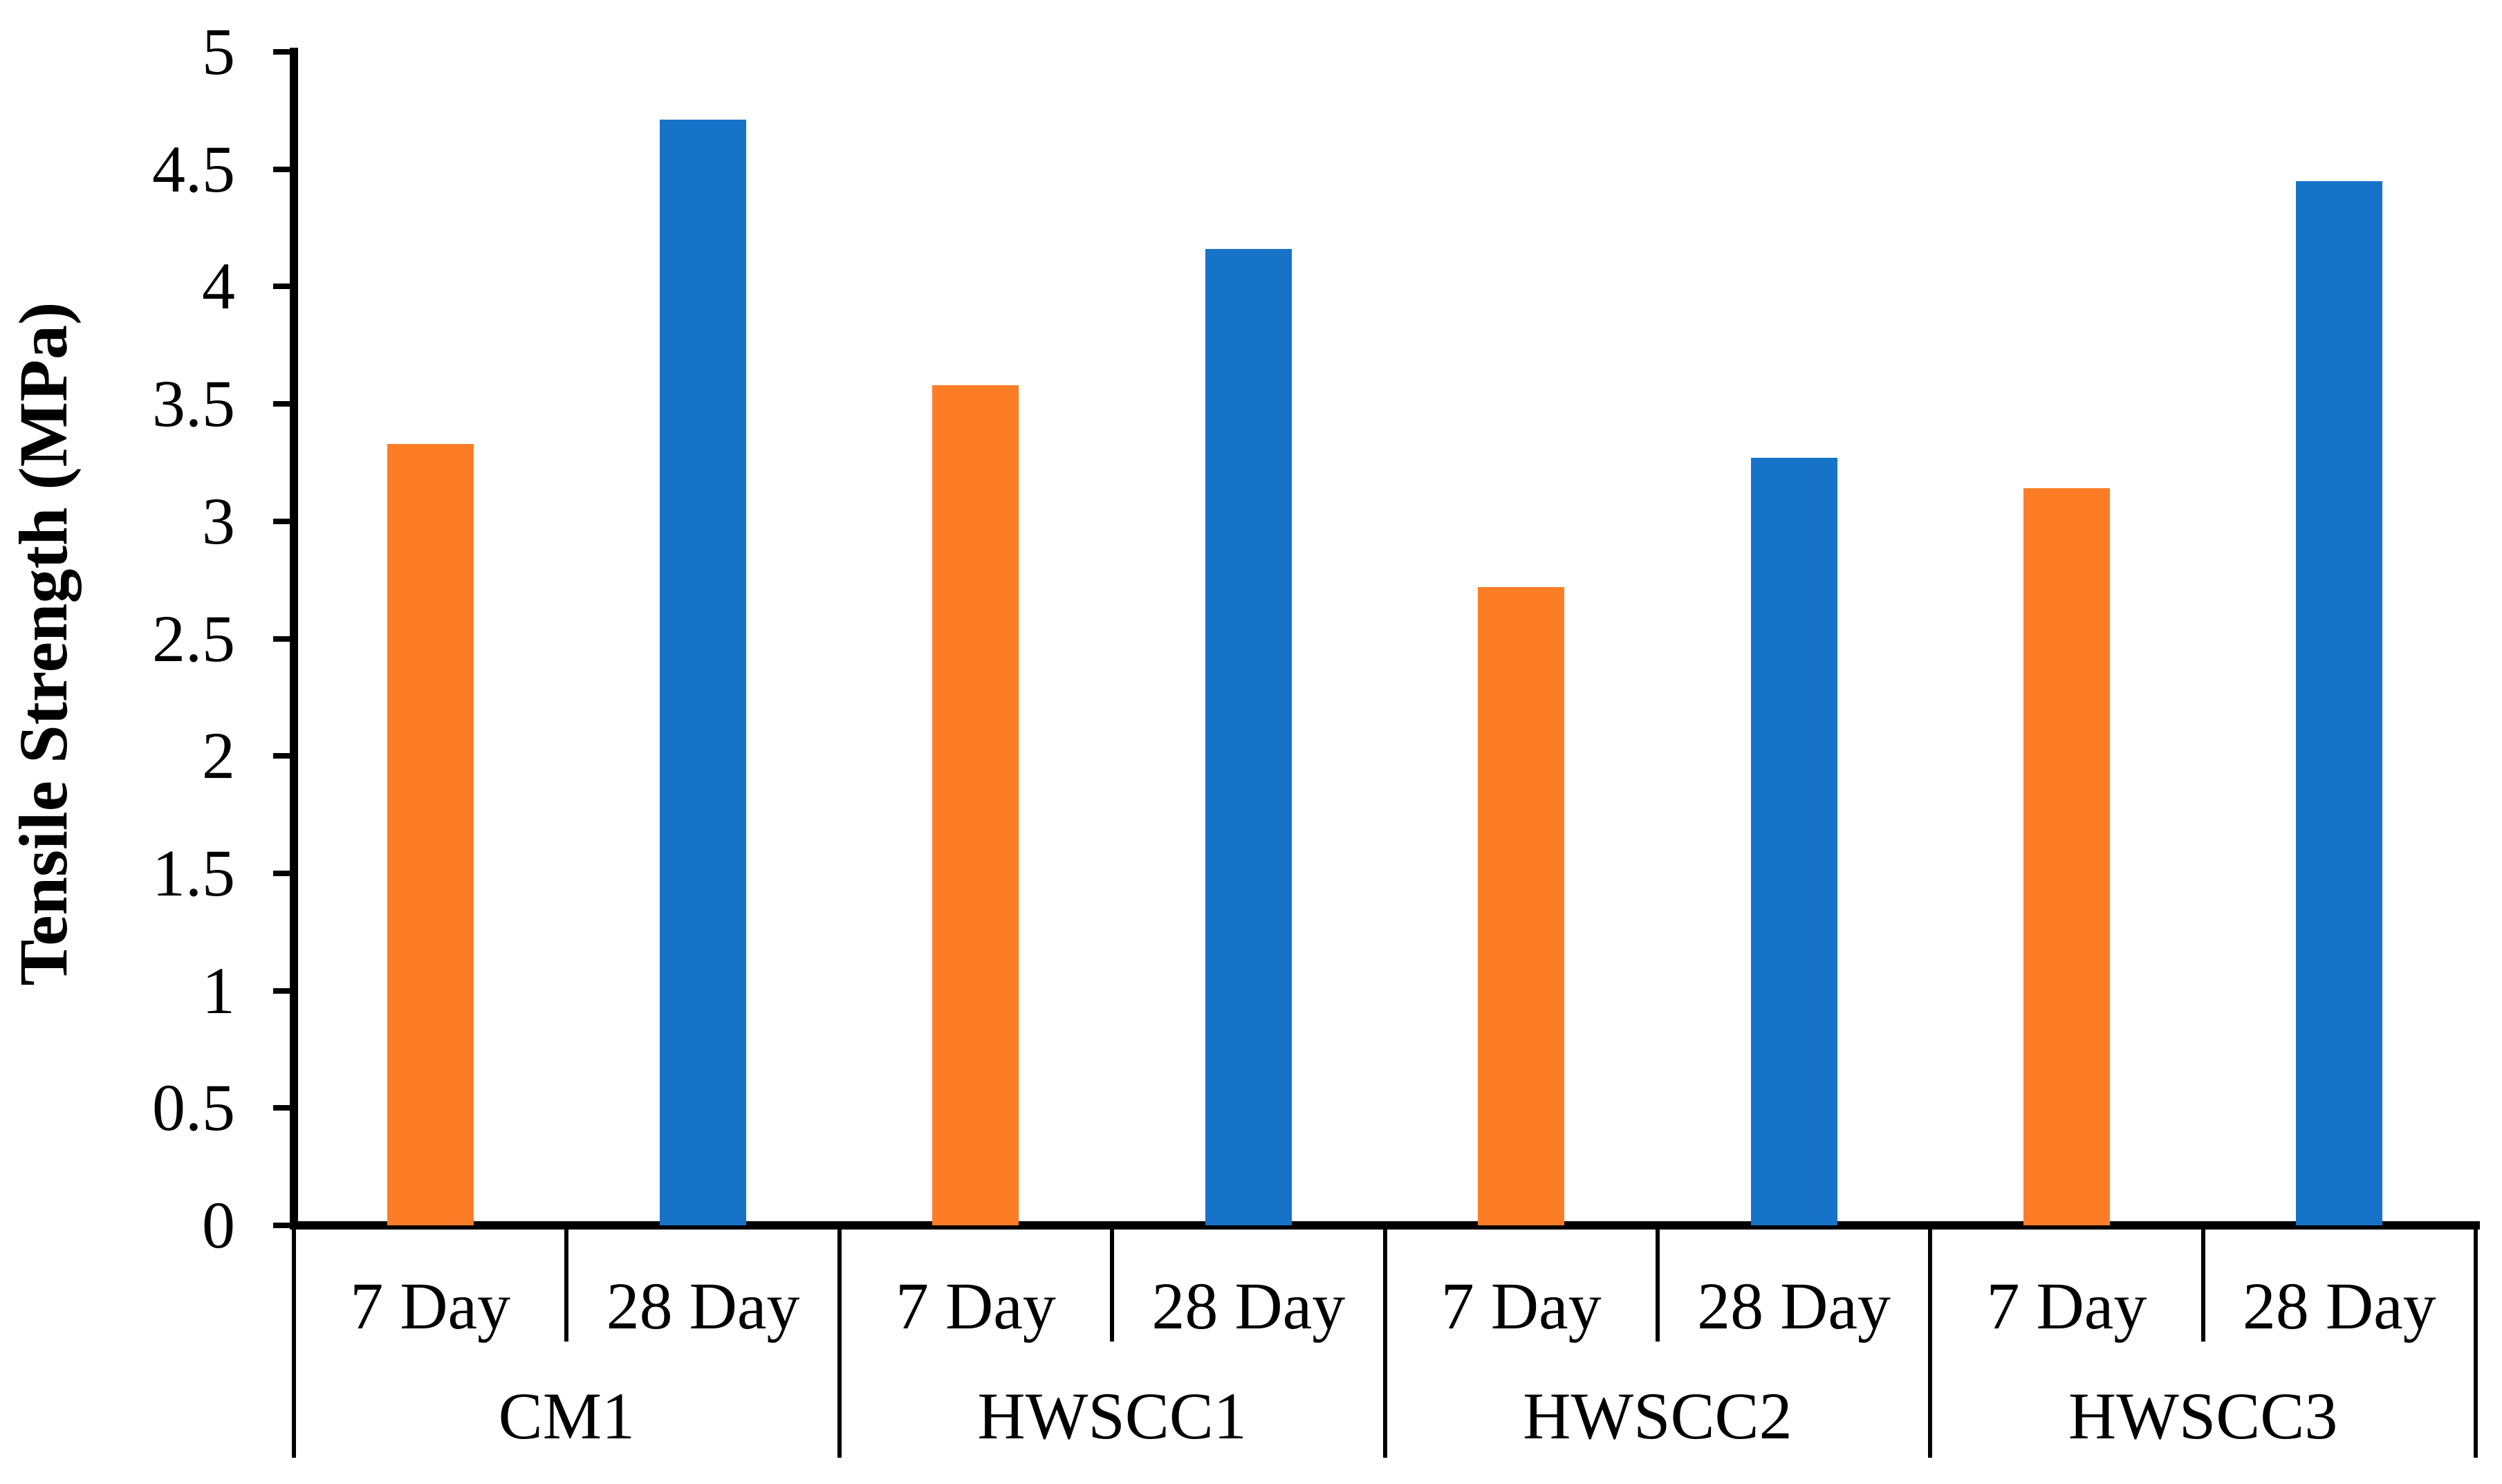  Describe the element at coordinates (430, 834) in the screenshot. I see `bar-cm1-7-day` at that location.